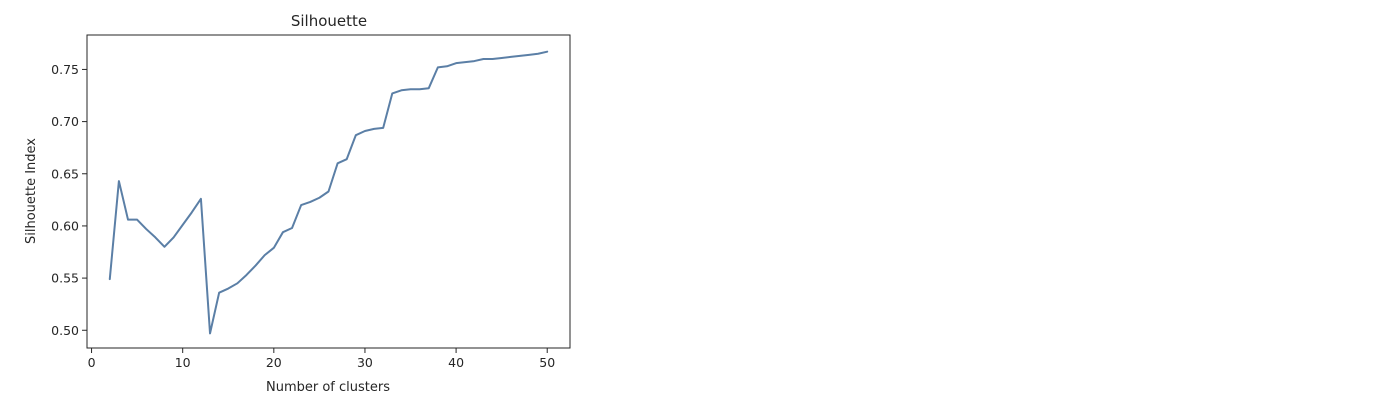 Image resolution: width=1400 pixels, height=413 pixels. I want to click on y-tick-label: 0.75, so click(65, 69).